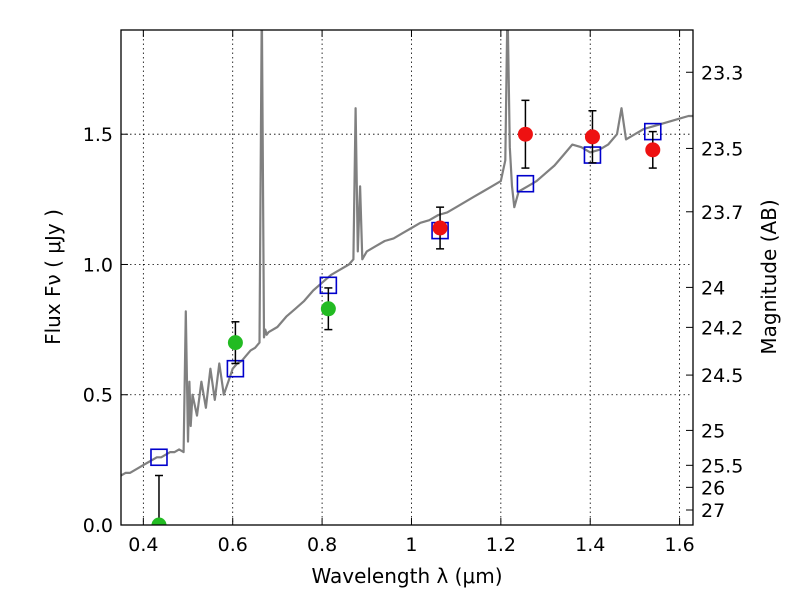 The height and width of the screenshot is (600, 800). Describe the element at coordinates (98, 396) in the screenshot. I see `y-tick-label: 0.5` at that location.